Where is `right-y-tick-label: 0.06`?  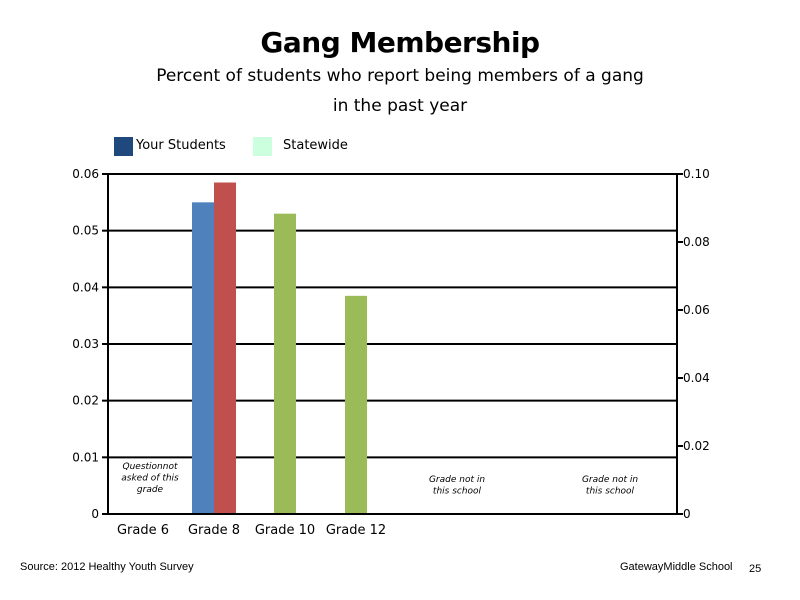
right-y-tick-label: 0.06 is located at coordinates (696, 310).